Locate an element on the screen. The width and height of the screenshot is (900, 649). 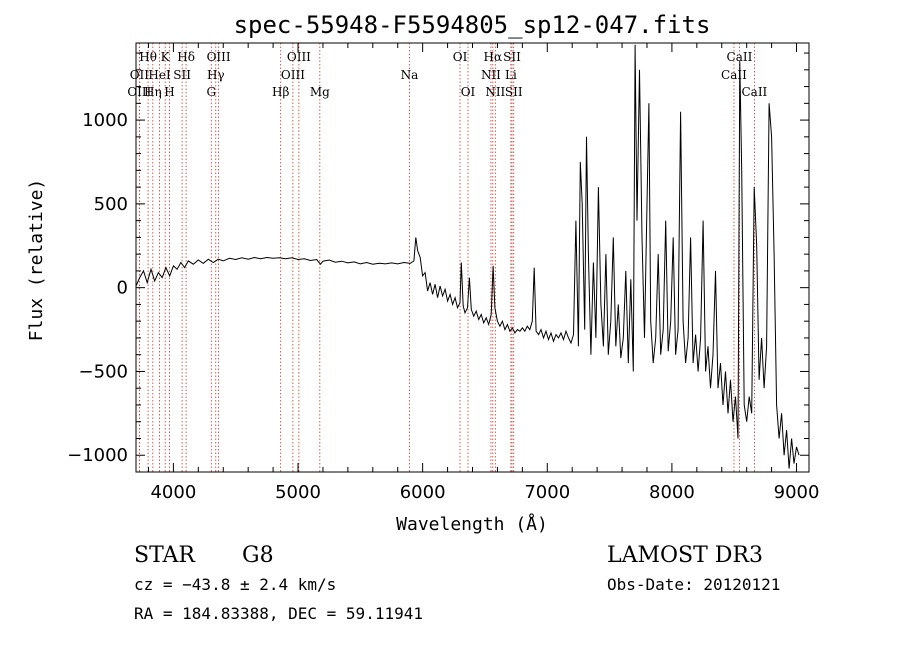
line-label: OII is located at coordinates (140, 75).